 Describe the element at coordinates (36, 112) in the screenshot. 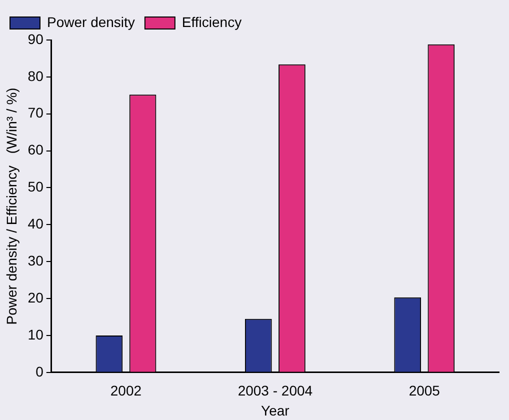

I see `y-tick-label: 70` at that location.